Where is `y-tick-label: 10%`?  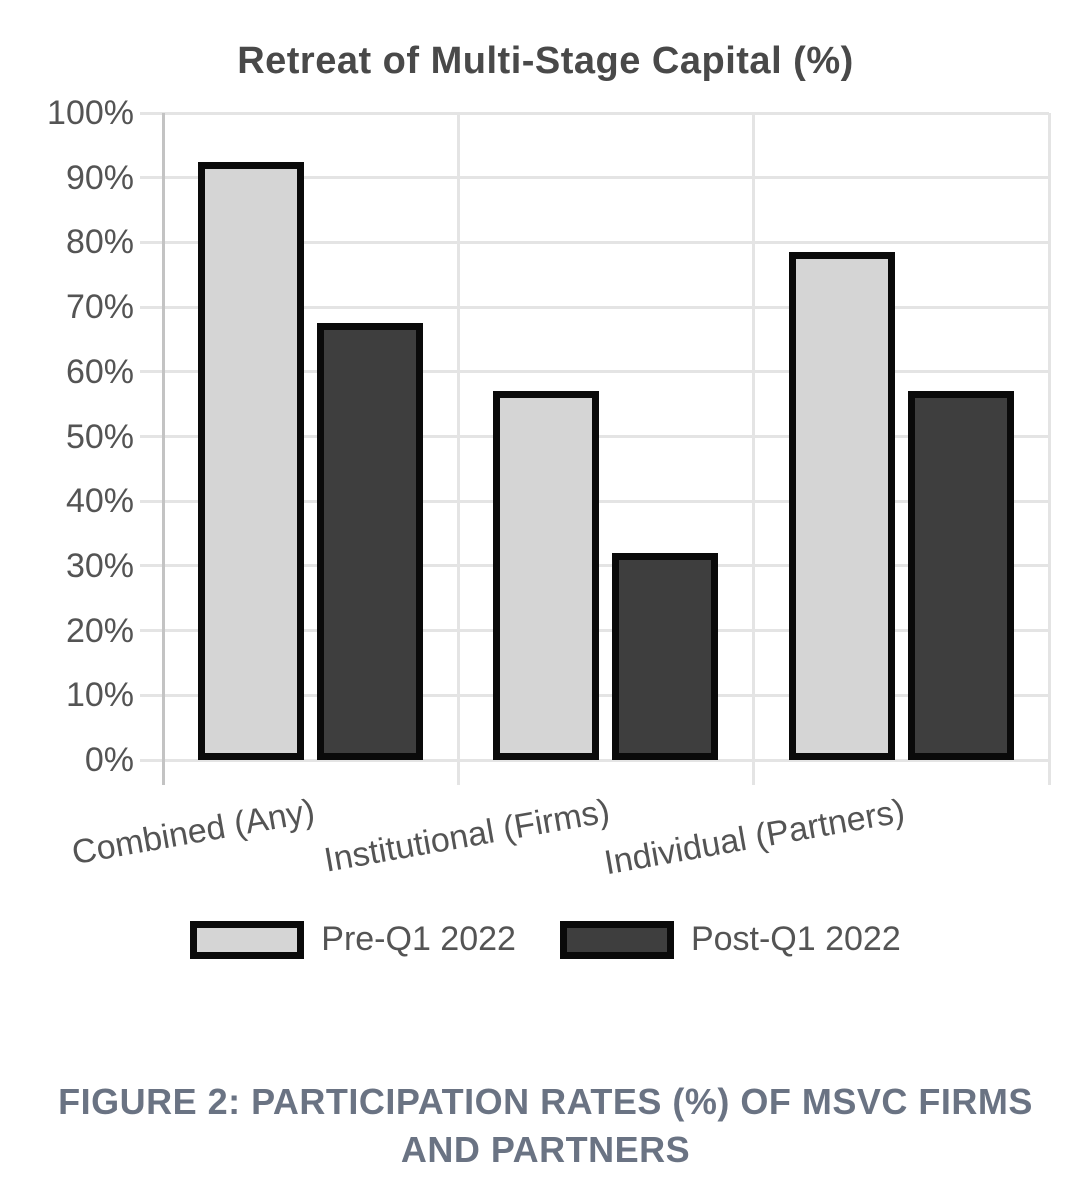
y-tick-label: 10% is located at coordinates (99, 695).